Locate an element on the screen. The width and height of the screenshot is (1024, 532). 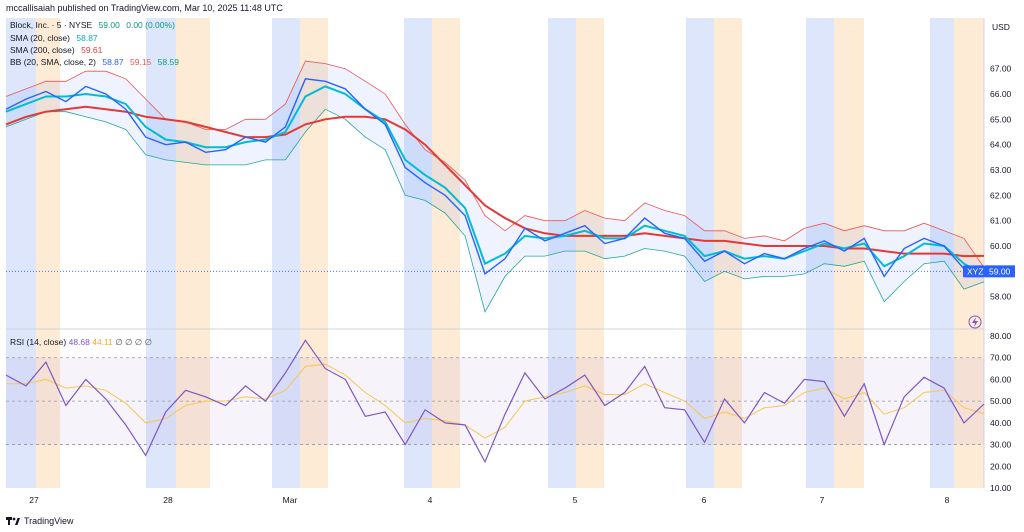
legend-sma200-label: SMA (200, close) is located at coordinates (42, 50).